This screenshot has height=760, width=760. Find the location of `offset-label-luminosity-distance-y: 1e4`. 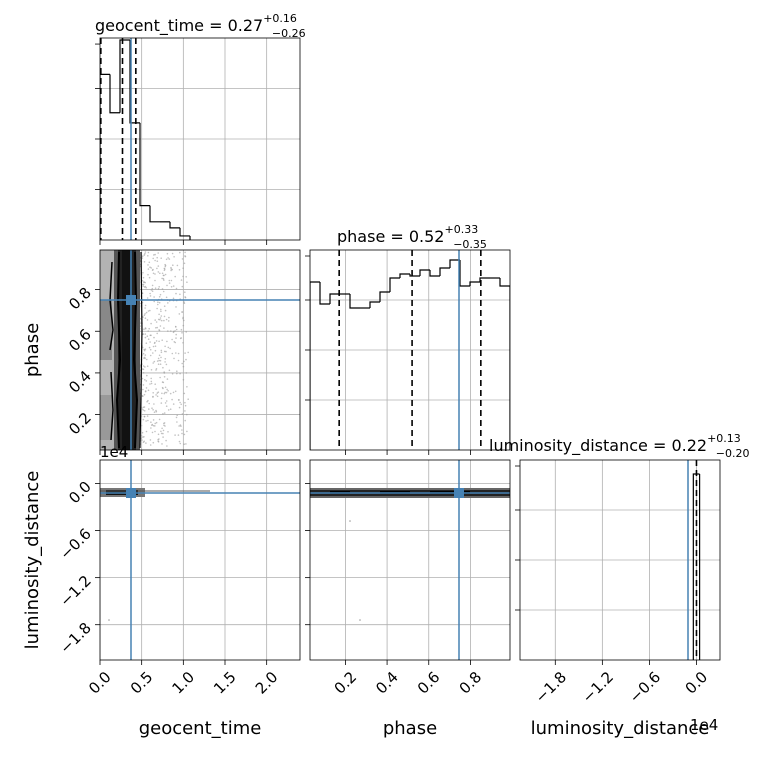

offset-label-luminosity-distance-y: 1e4 is located at coordinates (114, 452).